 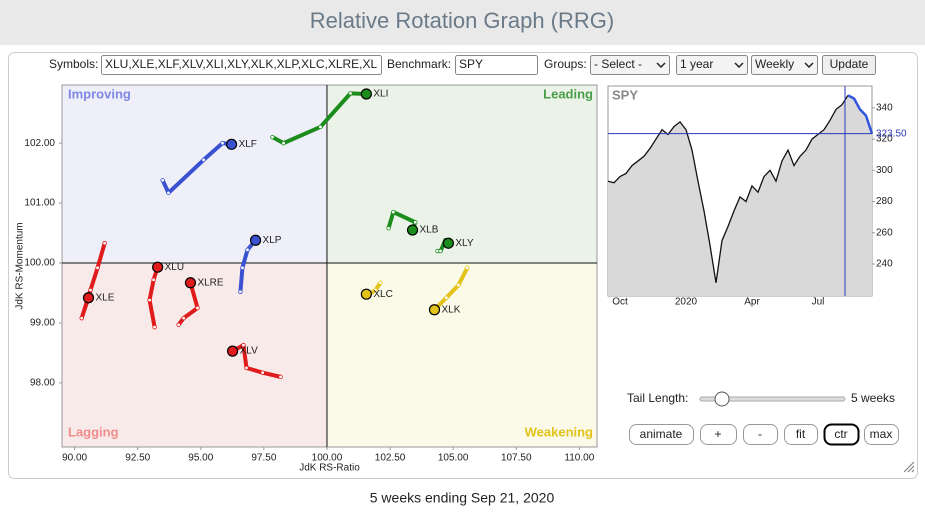 I want to click on benchmark-input: SPY, so click(x=496, y=65).